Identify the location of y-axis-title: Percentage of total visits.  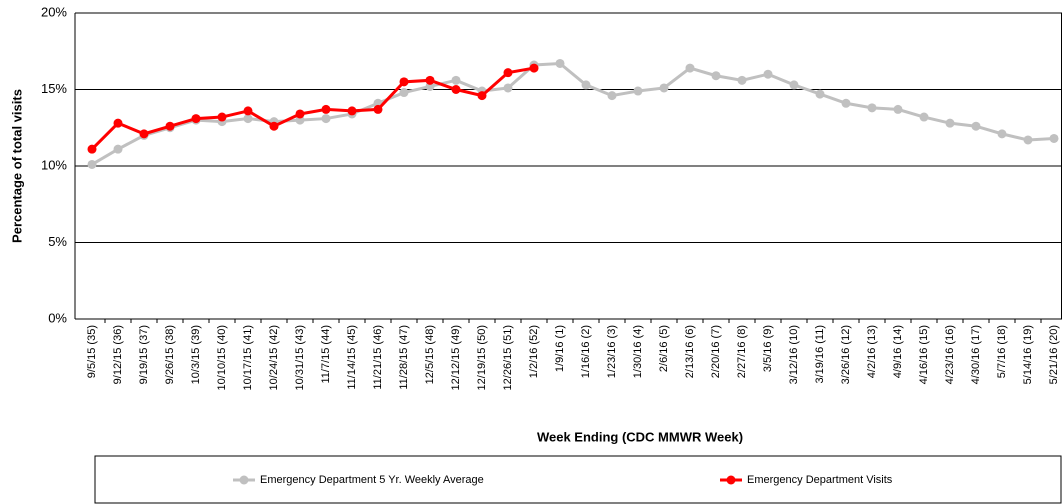
(16, 166).